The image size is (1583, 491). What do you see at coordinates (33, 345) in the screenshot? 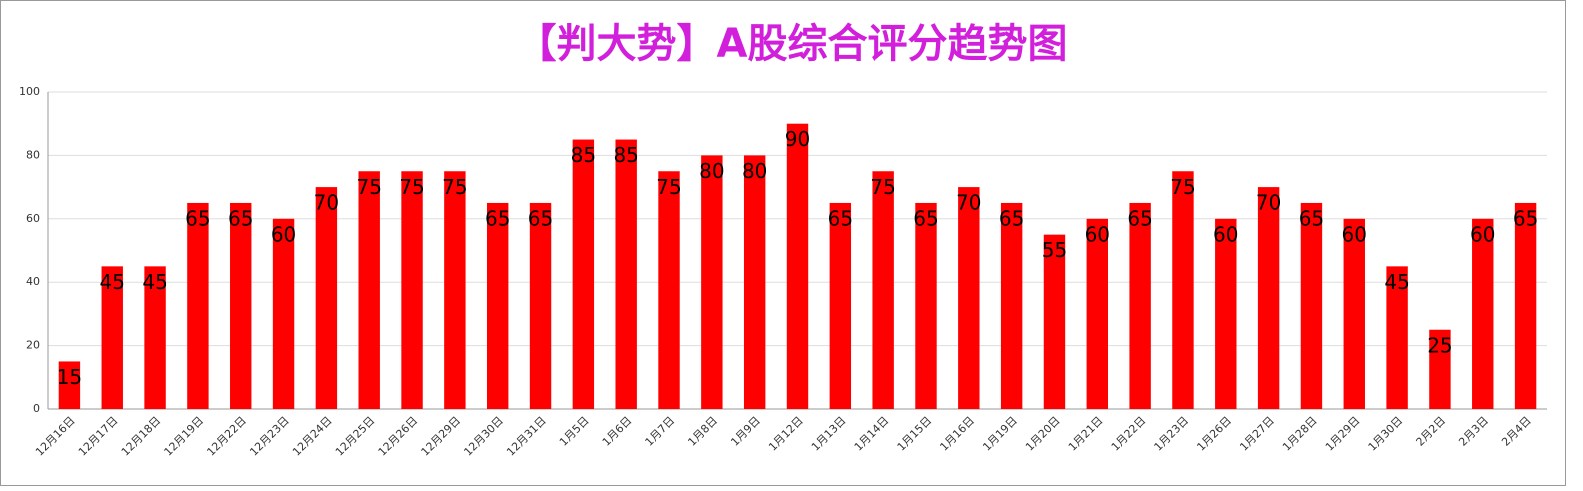
I see `y-tick-label: 20` at bounding box center [33, 345].